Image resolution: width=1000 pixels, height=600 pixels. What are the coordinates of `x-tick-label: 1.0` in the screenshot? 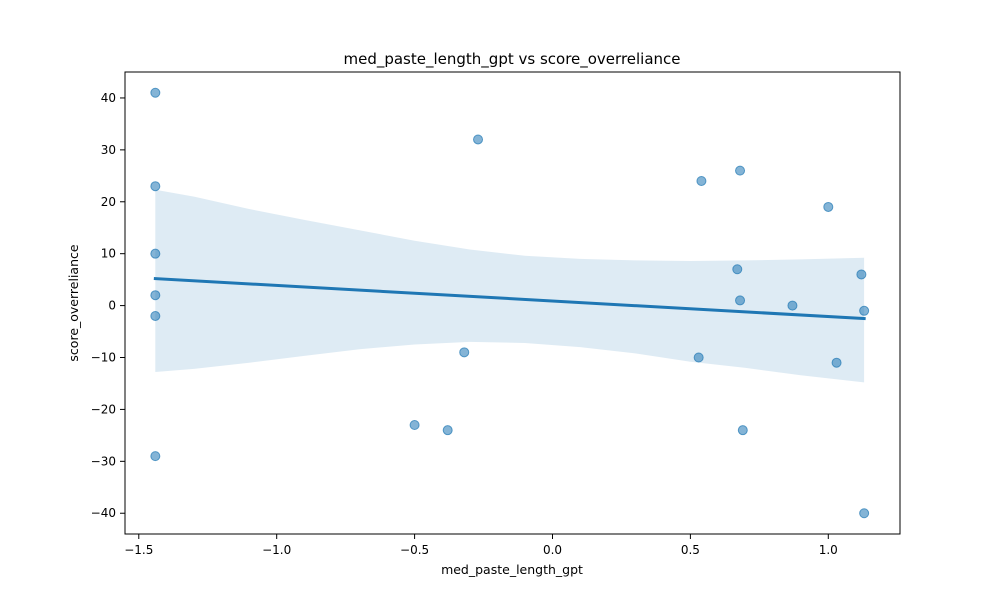 It's located at (828, 550).